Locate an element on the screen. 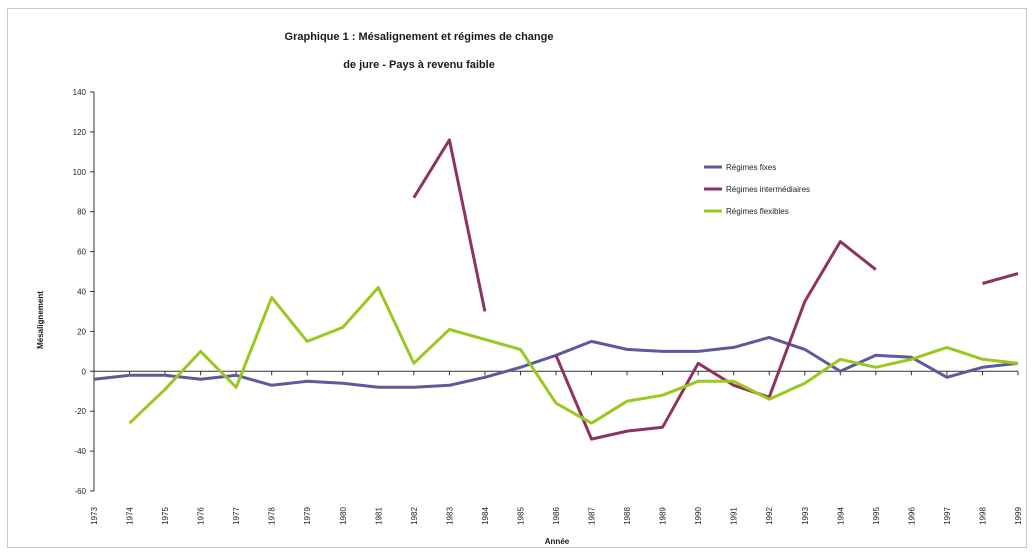 This screenshot has width=1034, height=555. legend-label: Régimes flexibles is located at coordinates (757, 211).